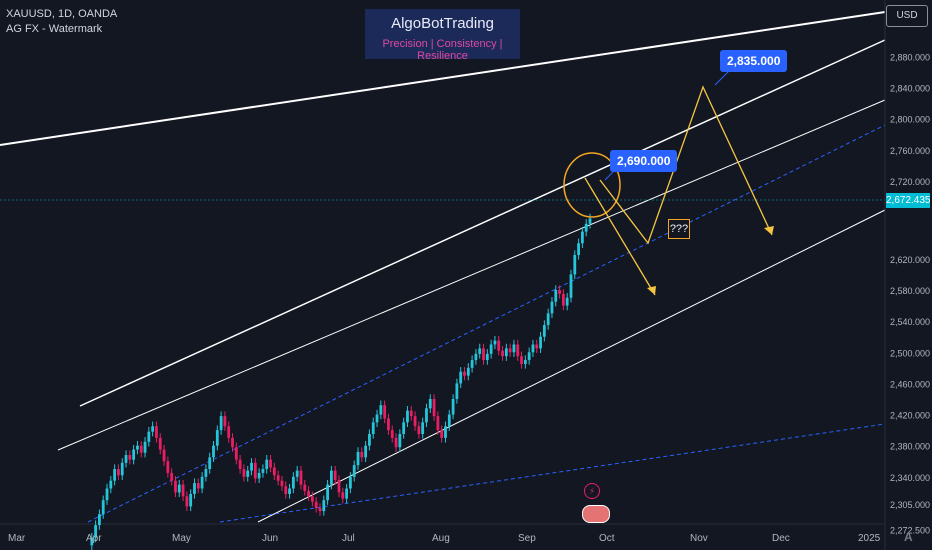  I want to click on lightning-icon: ⚡, so click(592, 491).